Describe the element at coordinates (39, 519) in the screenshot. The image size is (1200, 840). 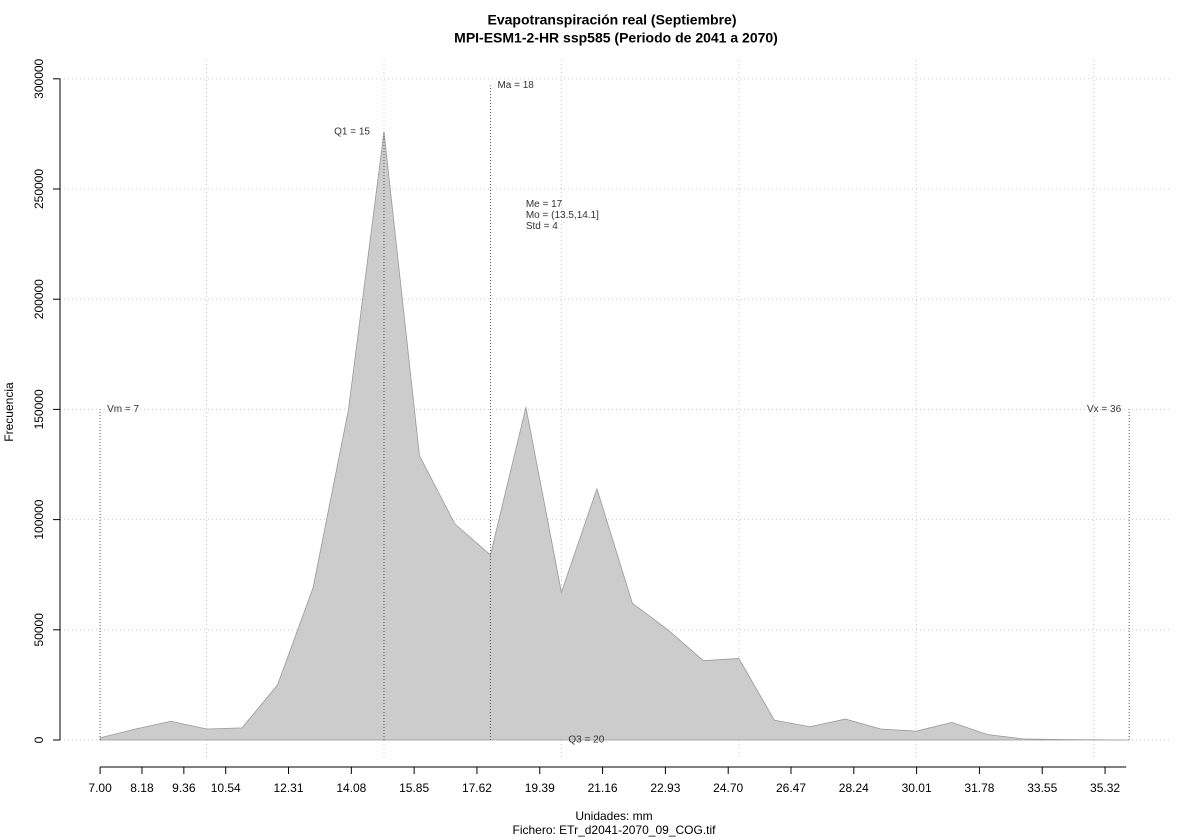
I see `y-tick-label: 100000` at that location.